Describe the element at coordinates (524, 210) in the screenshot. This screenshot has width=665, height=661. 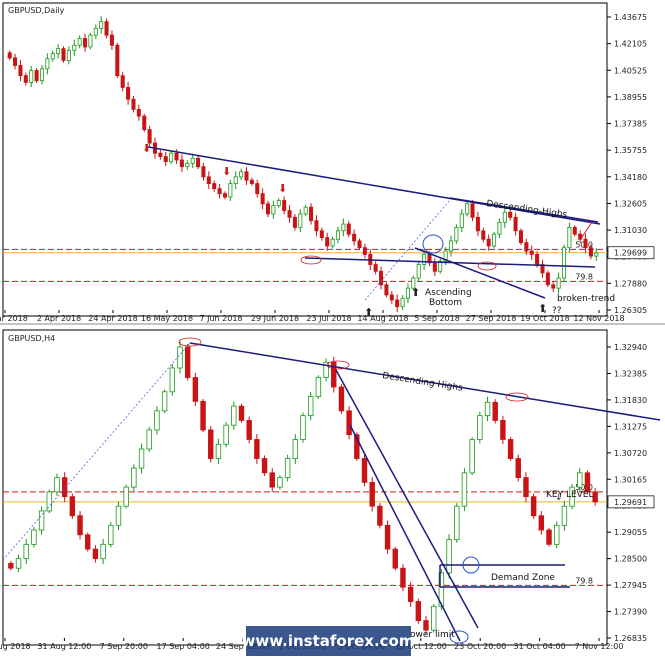
I see `daily-descending-highs-line` at that location.